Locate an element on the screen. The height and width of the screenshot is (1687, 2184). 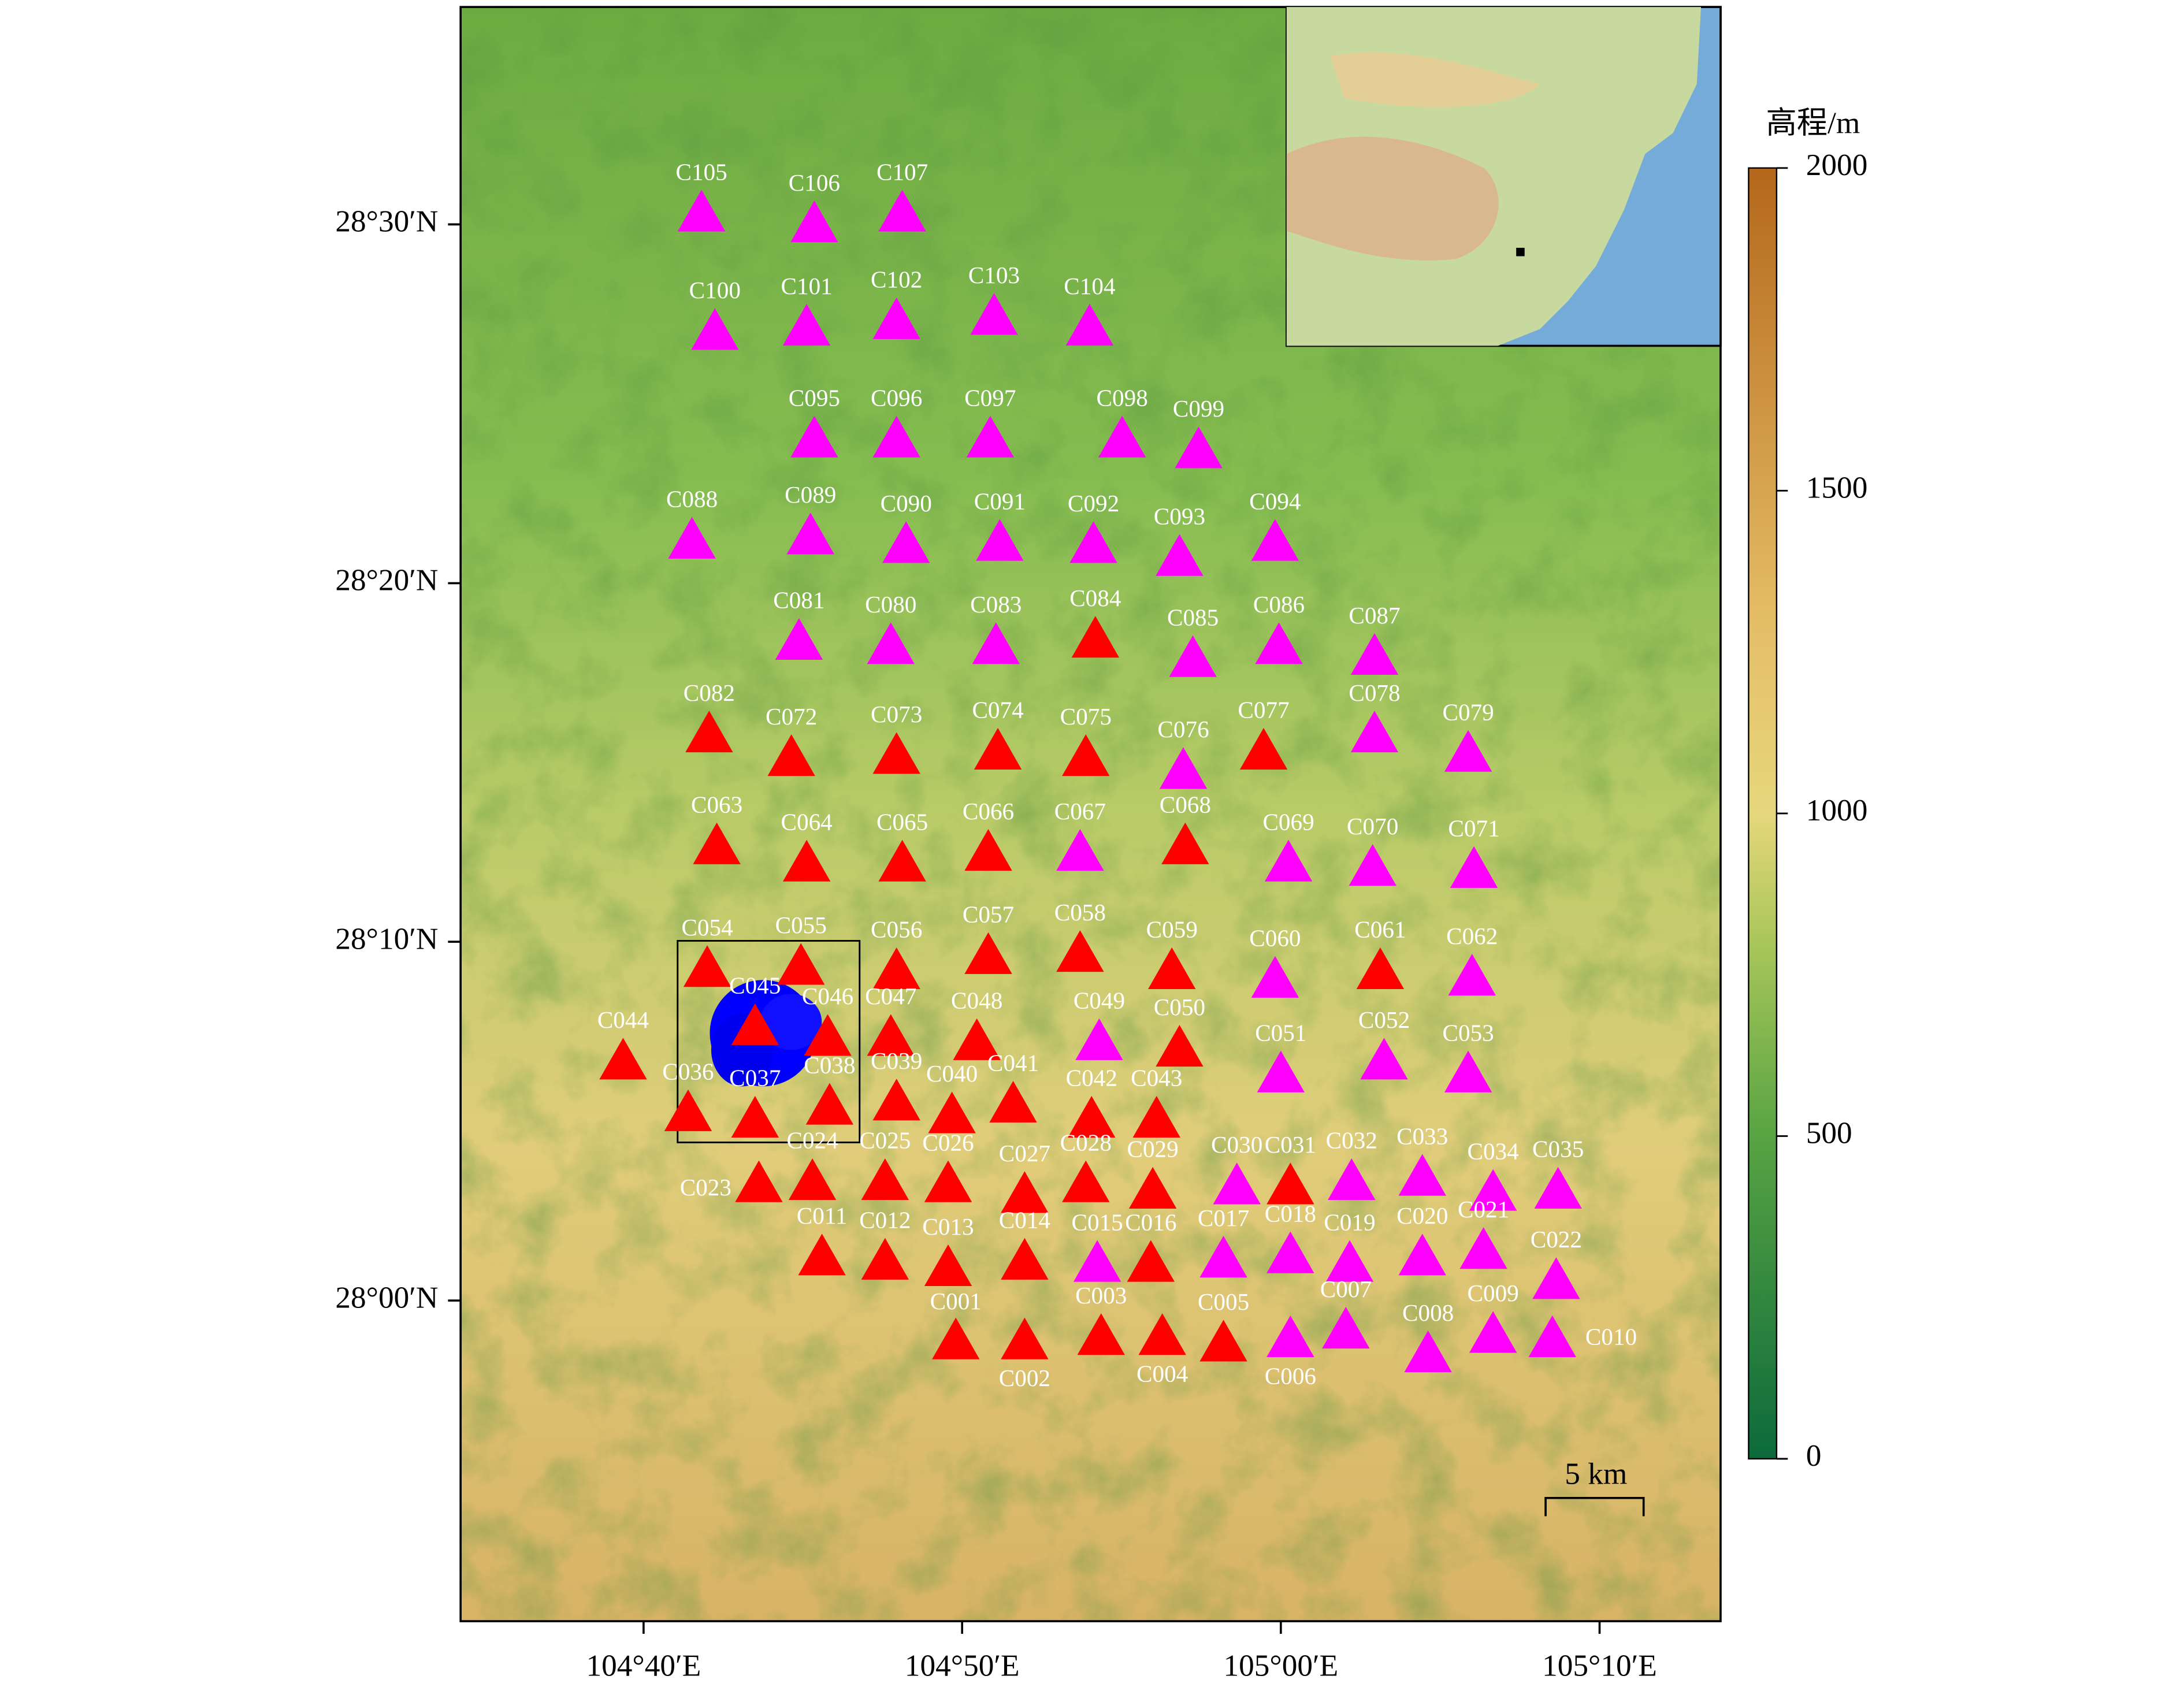
station-label: C096 is located at coordinates (896, 398).